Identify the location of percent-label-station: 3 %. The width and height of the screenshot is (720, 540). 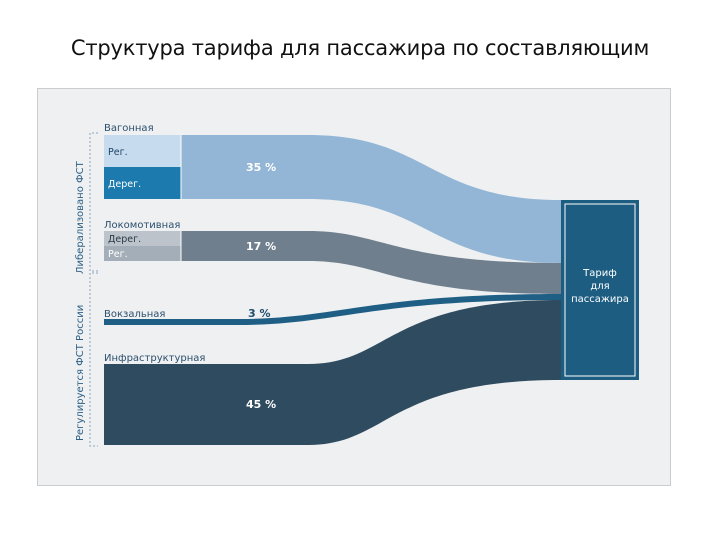
(259, 313).